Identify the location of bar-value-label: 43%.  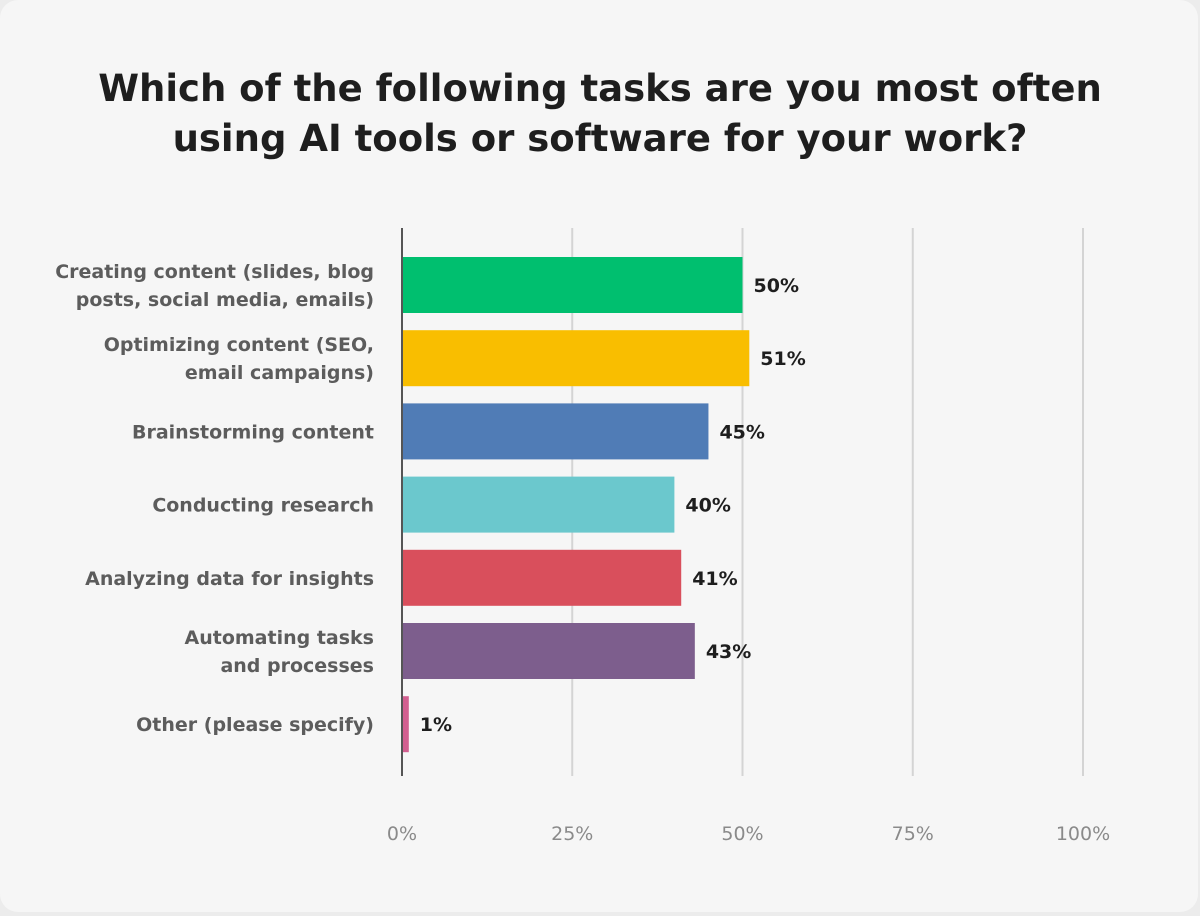
(728, 652).